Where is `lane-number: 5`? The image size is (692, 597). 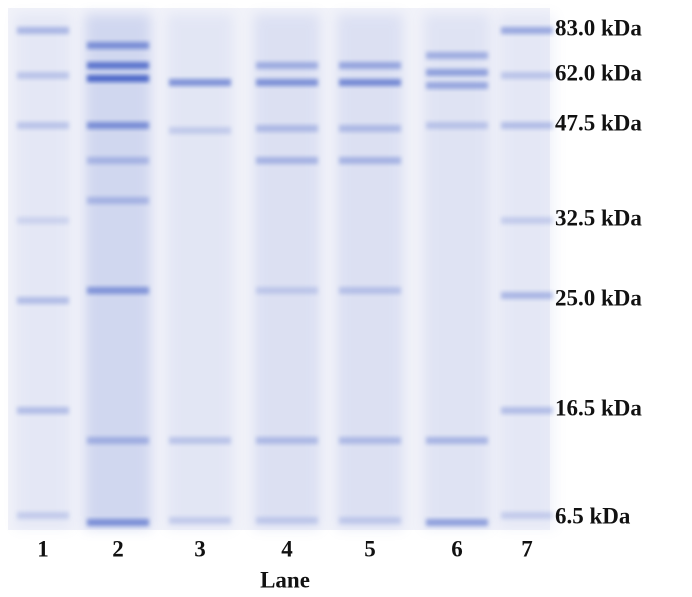
lane-number: 5 is located at coordinates (370, 548).